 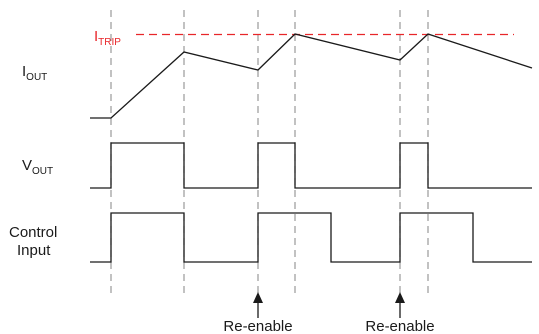 I want to click on trip-label: ITRIP, so click(x=107, y=38).